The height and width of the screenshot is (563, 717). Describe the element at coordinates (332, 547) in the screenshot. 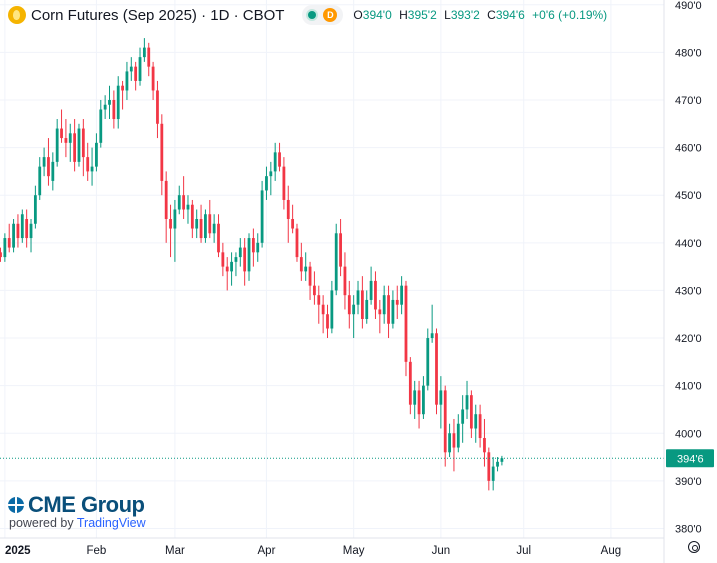

I see `time-axis: 2025 Feb Mar Apr May Jun Jul Aug` at that location.